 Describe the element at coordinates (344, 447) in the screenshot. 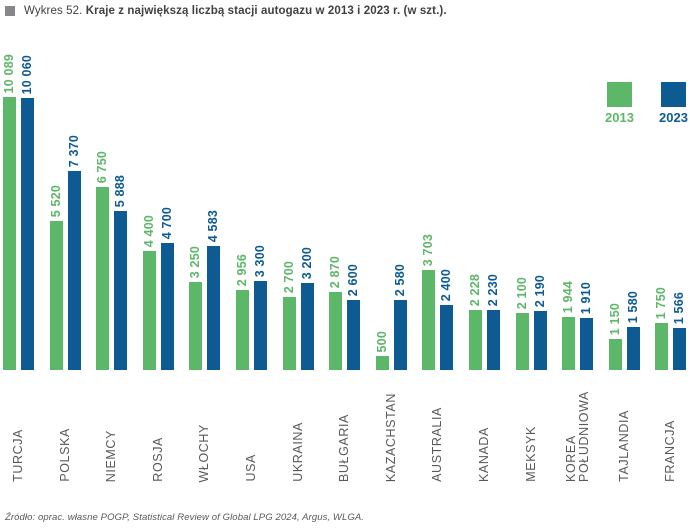

I see `category-label: BUŁGARIA` at that location.